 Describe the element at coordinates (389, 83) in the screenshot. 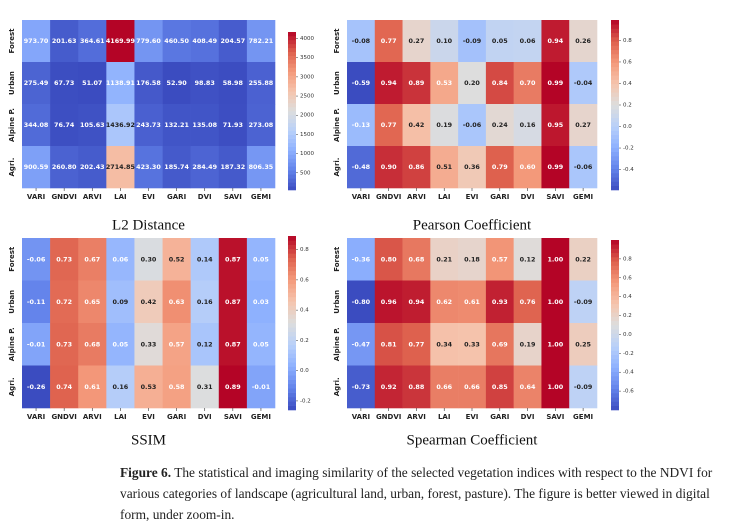

I see `cell-label: 0.94` at that location.